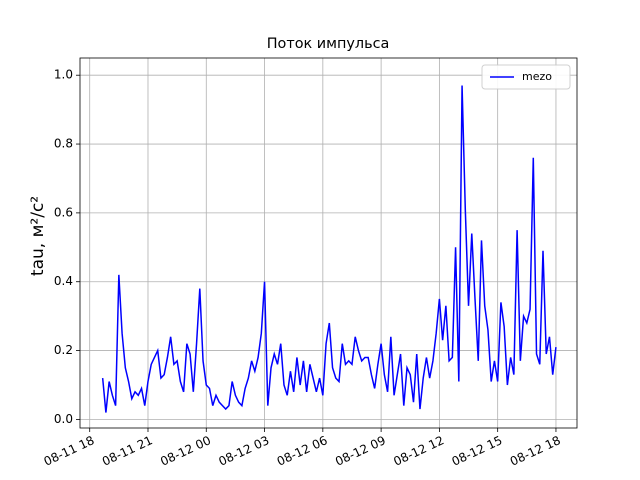 This screenshot has height=480, width=640. What do you see at coordinates (477, 450) in the screenshot?
I see `x-tick-label: 08-12 15` at bounding box center [477, 450].